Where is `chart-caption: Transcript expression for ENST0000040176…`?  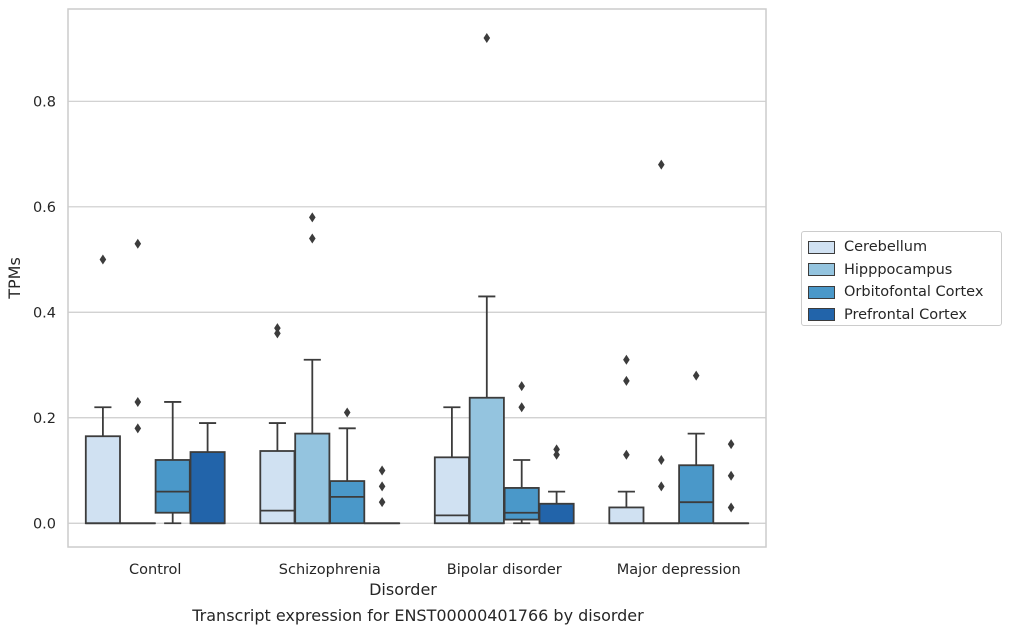
chart-caption: Transcript expression for ENST0000040176… is located at coordinates (418, 615).